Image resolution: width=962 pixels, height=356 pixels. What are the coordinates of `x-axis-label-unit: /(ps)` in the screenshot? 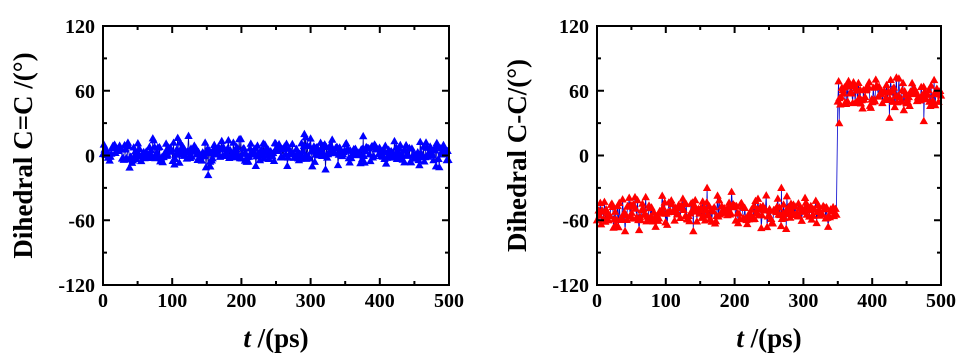 It's located at (280, 338).